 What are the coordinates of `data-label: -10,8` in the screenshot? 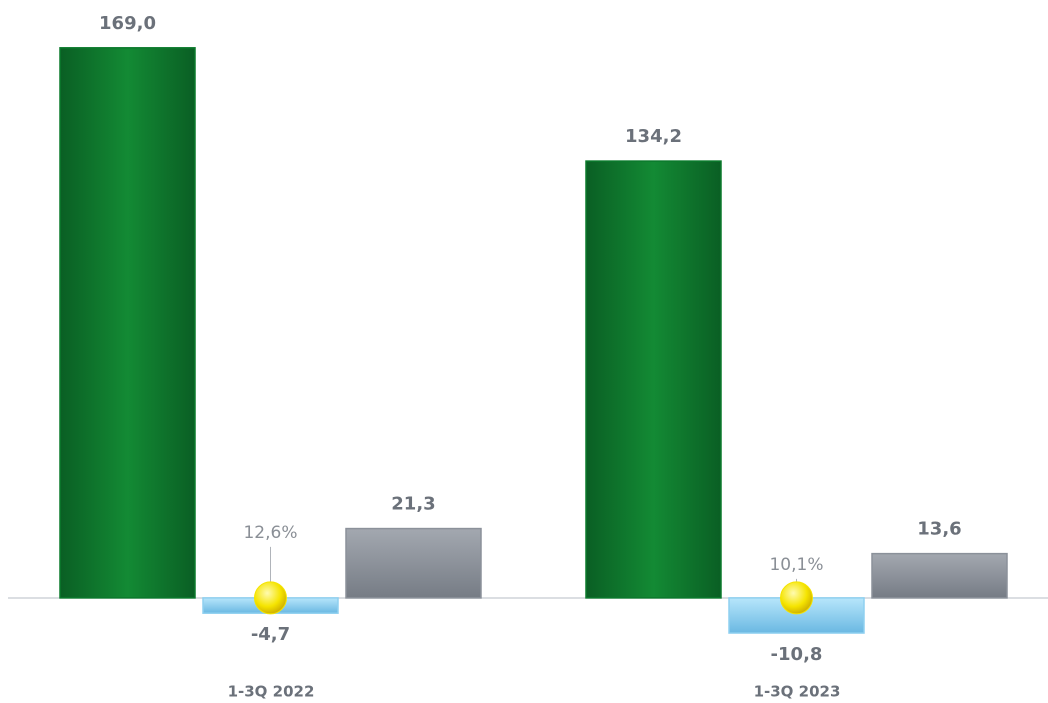 It's located at (797, 654).